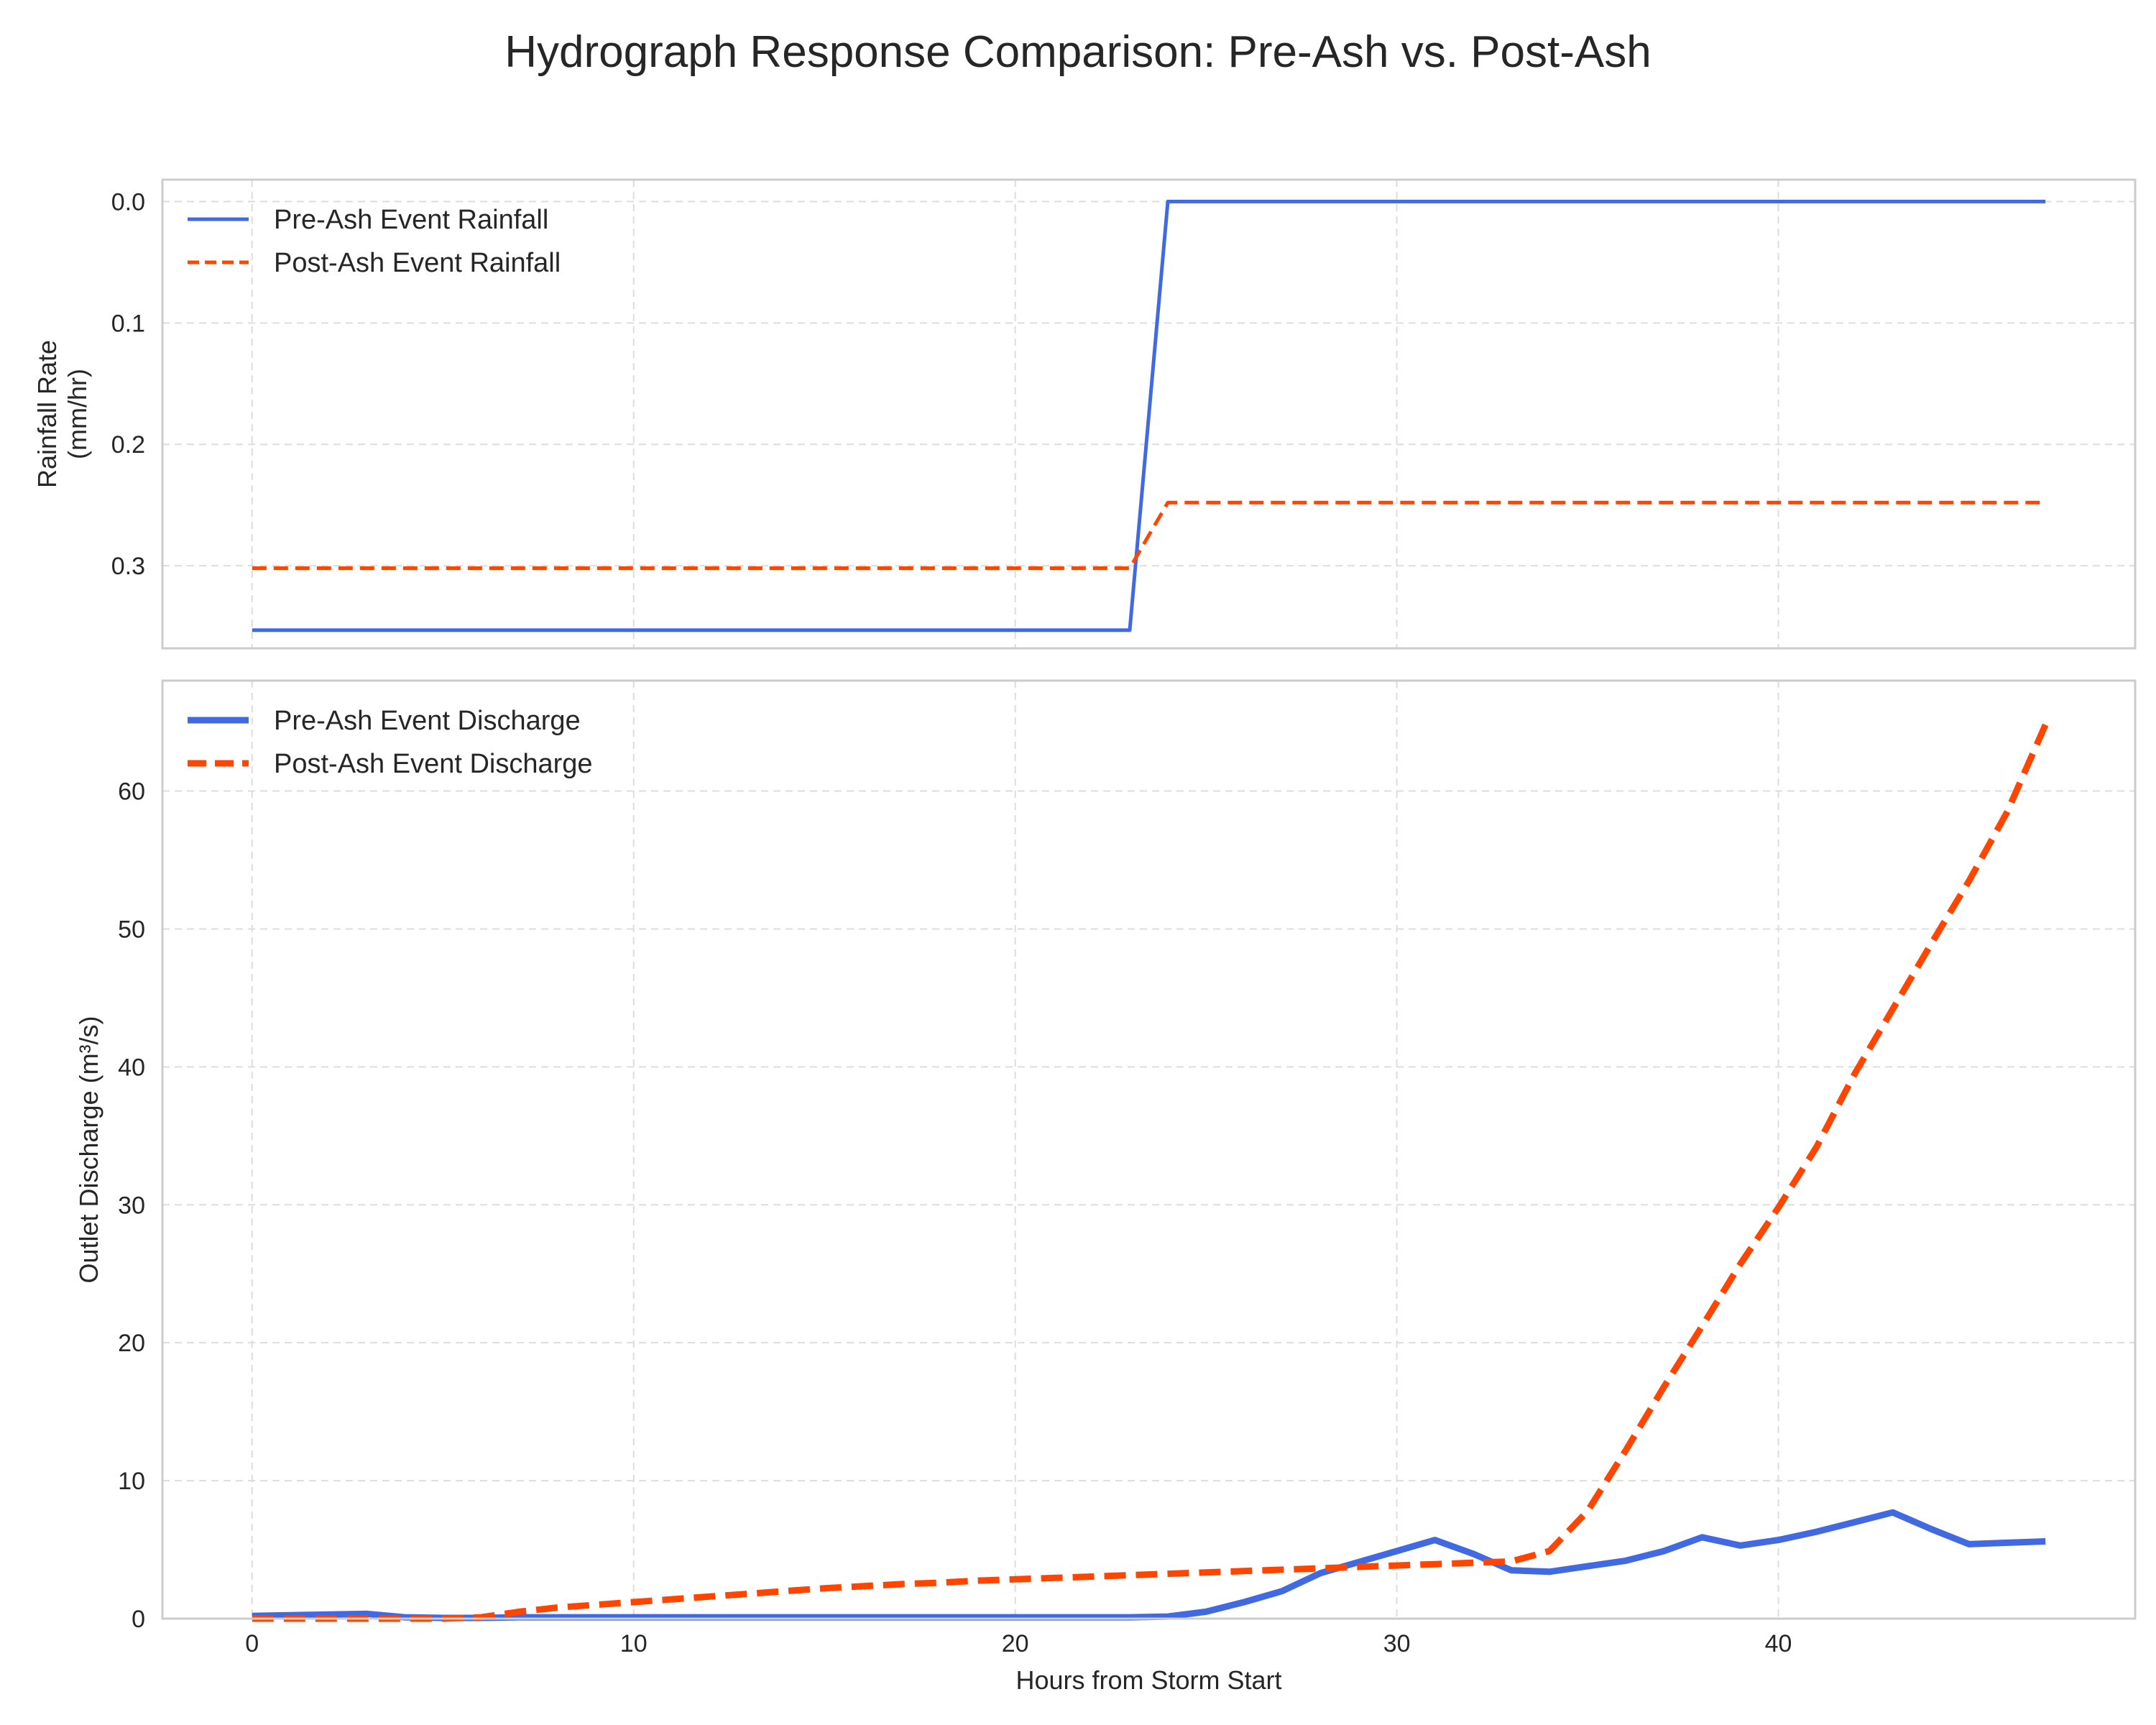 The image size is (2156, 1725). Describe the element at coordinates (417, 263) in the screenshot. I see `legend-label: Post-Ash Event Rainfall` at that location.